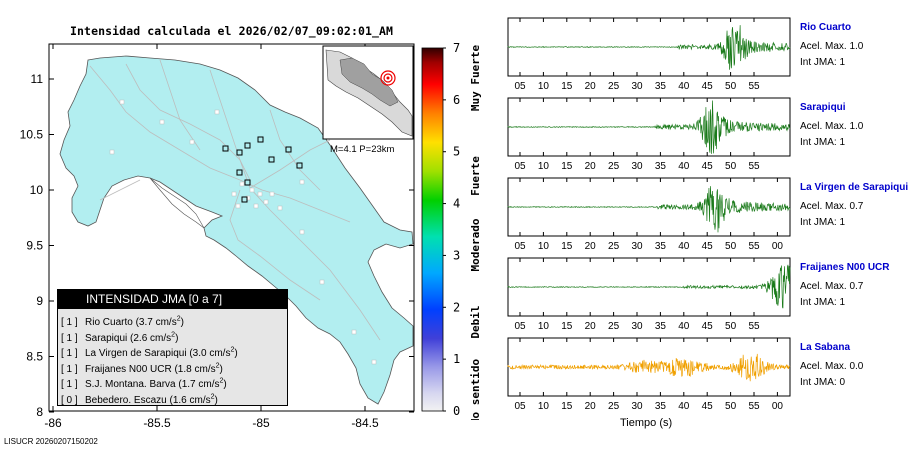  Describe the element at coordinates (826, 27) in the screenshot. I see `station-name: Rio Cuarto` at that location.